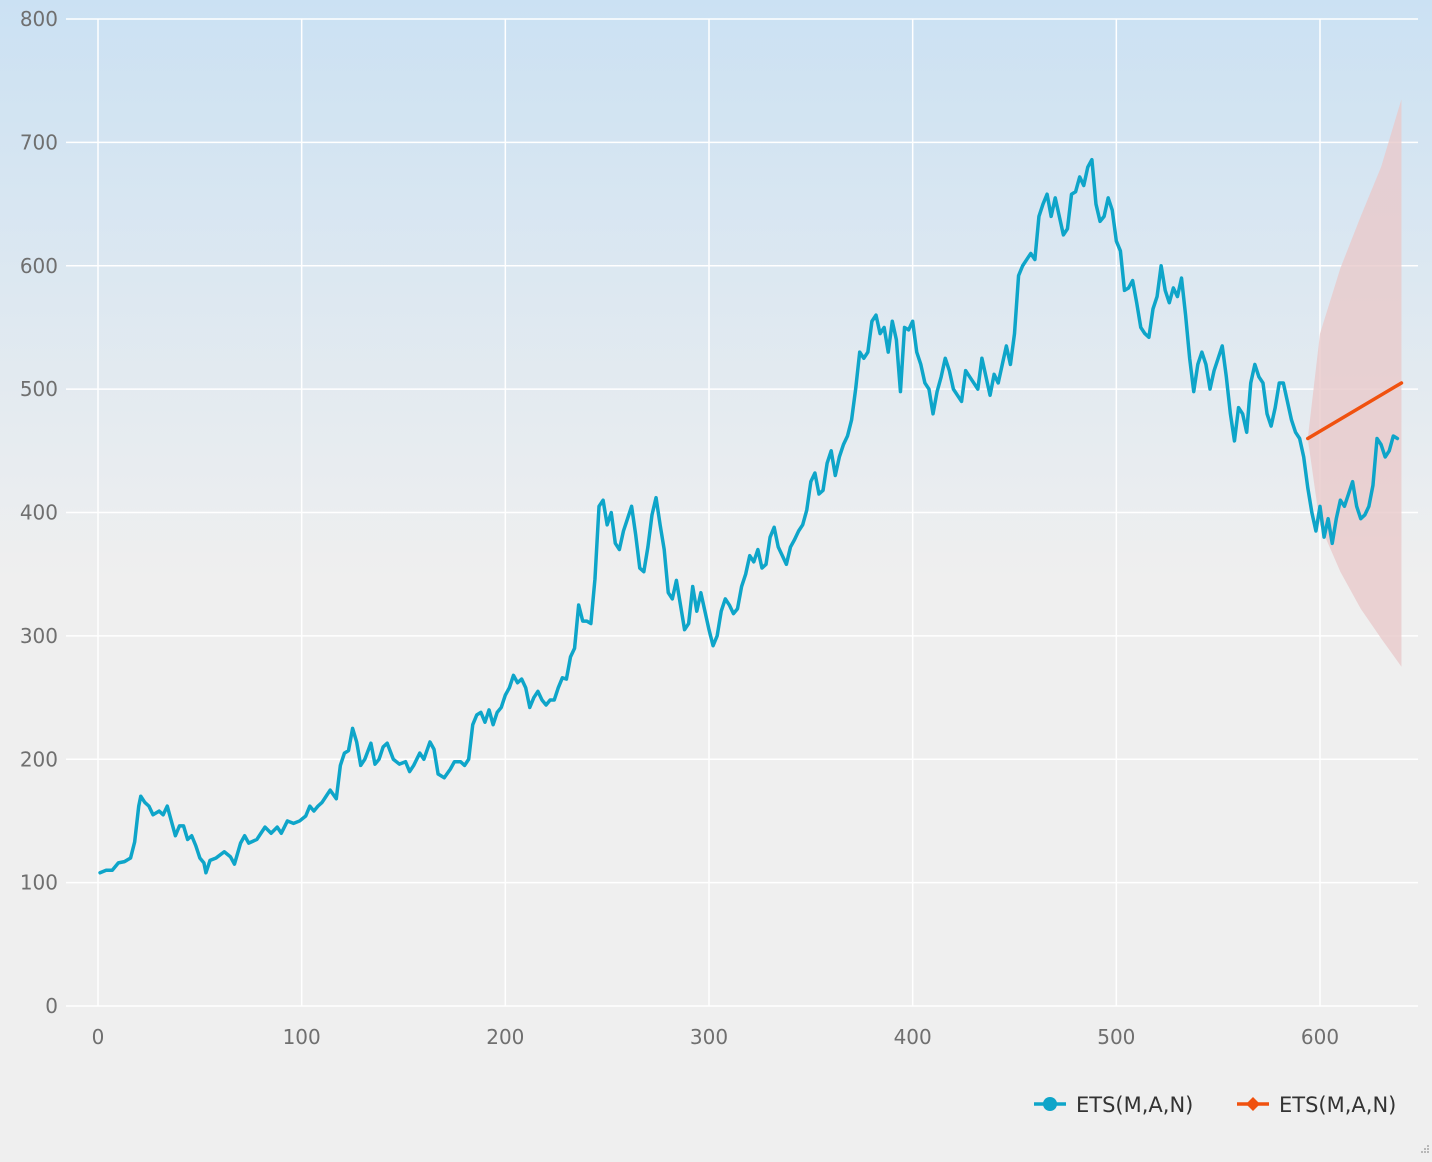 The width and height of the screenshot is (1432, 1162). Describe the element at coordinates (39, 636) in the screenshot. I see `y-tick-label: 300` at that location.